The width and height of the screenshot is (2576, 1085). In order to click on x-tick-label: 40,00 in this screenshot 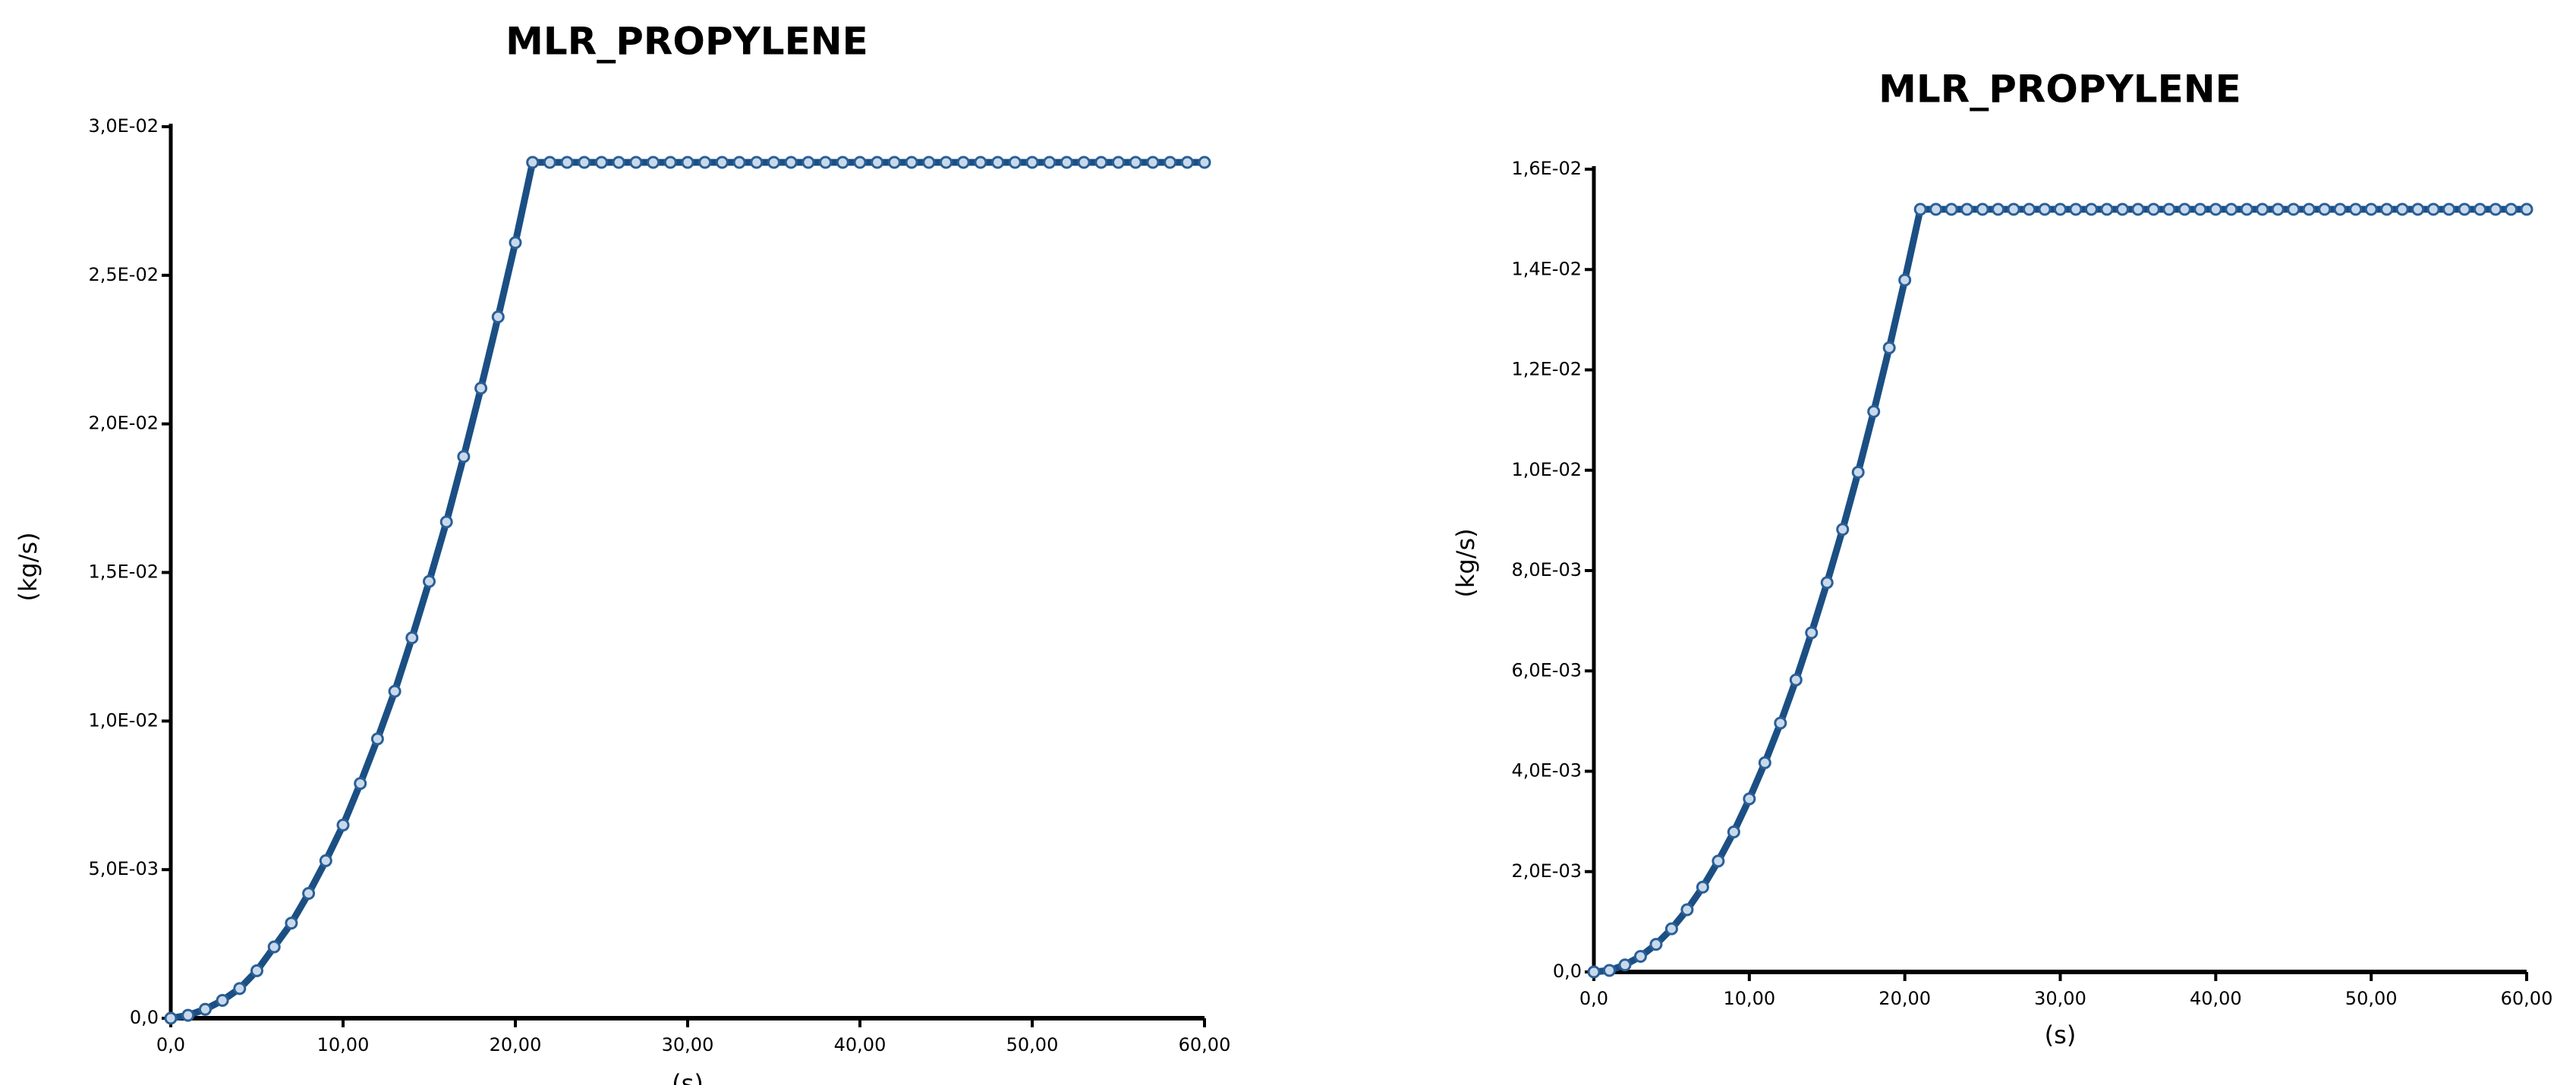, I will do `click(860, 1045)`.